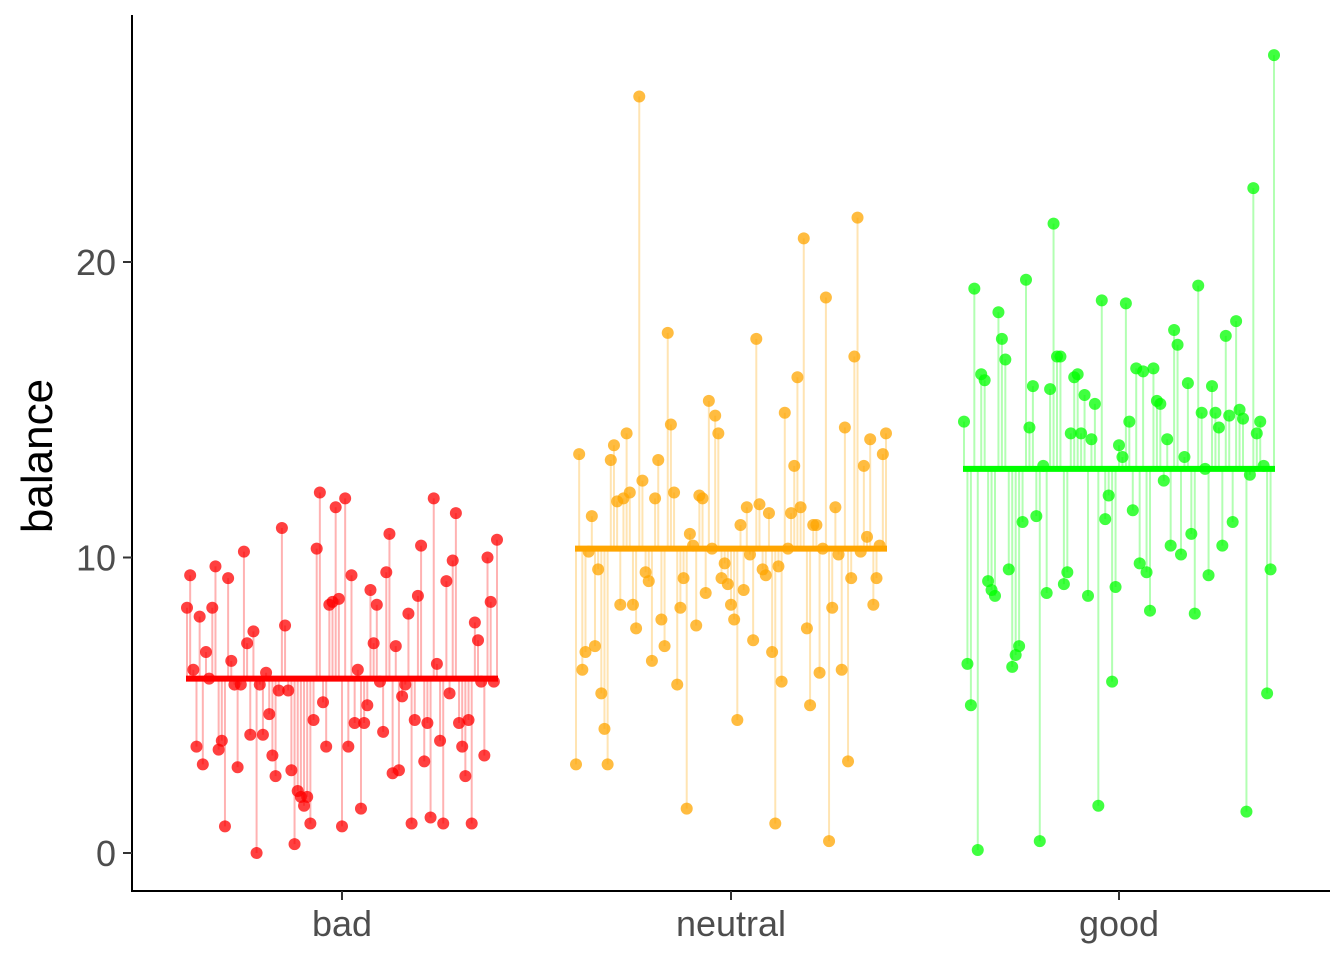  Describe the element at coordinates (731, 923) in the screenshot. I see `x-tick-label: neutral` at that location.